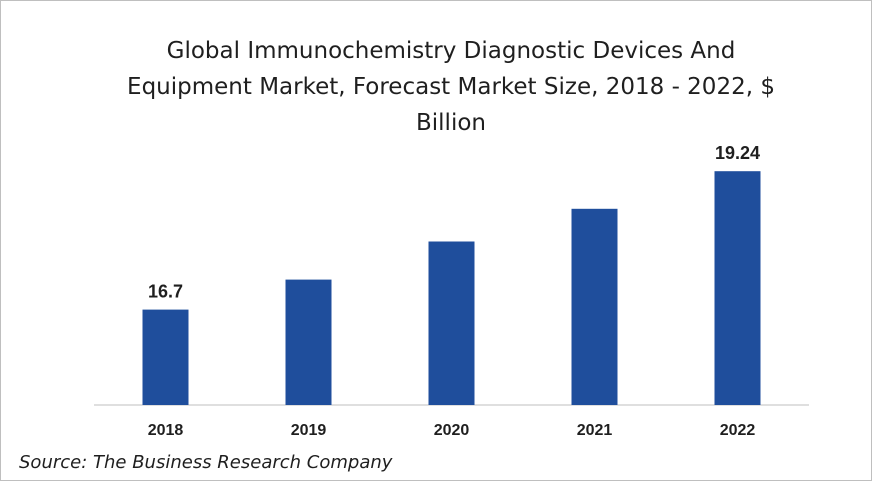 This screenshot has height=481, width=872. Describe the element at coordinates (165, 292) in the screenshot. I see `data-label-2018: 16.7` at that location.